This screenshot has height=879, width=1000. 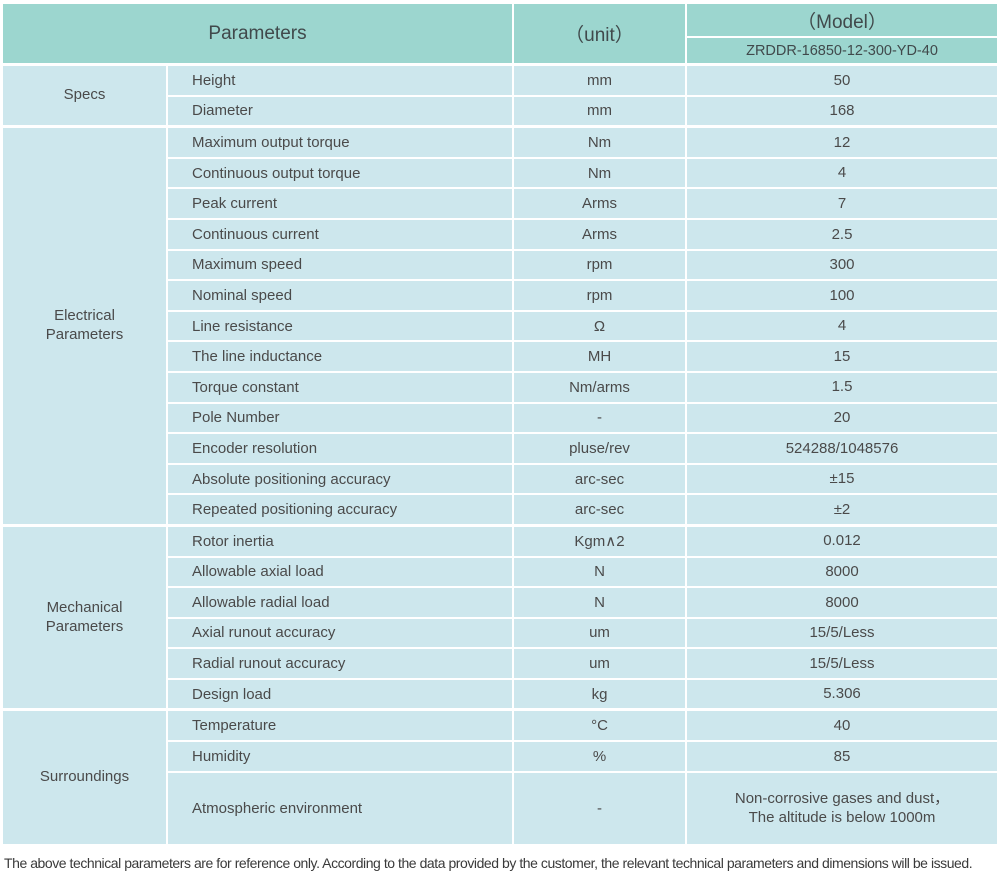 I want to click on param-name-cell: Torque constant, so click(x=340, y=387).